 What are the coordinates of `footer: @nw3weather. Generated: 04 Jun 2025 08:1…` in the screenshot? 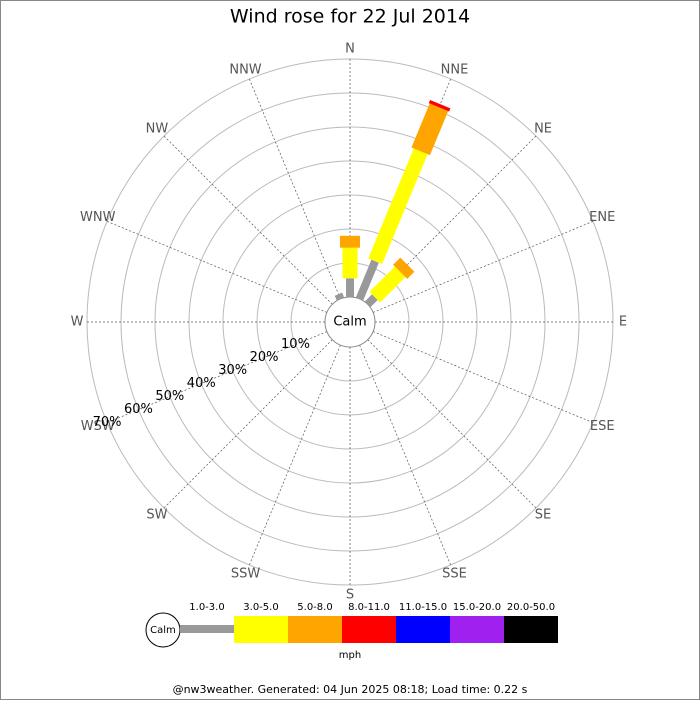 It's located at (350, 689).